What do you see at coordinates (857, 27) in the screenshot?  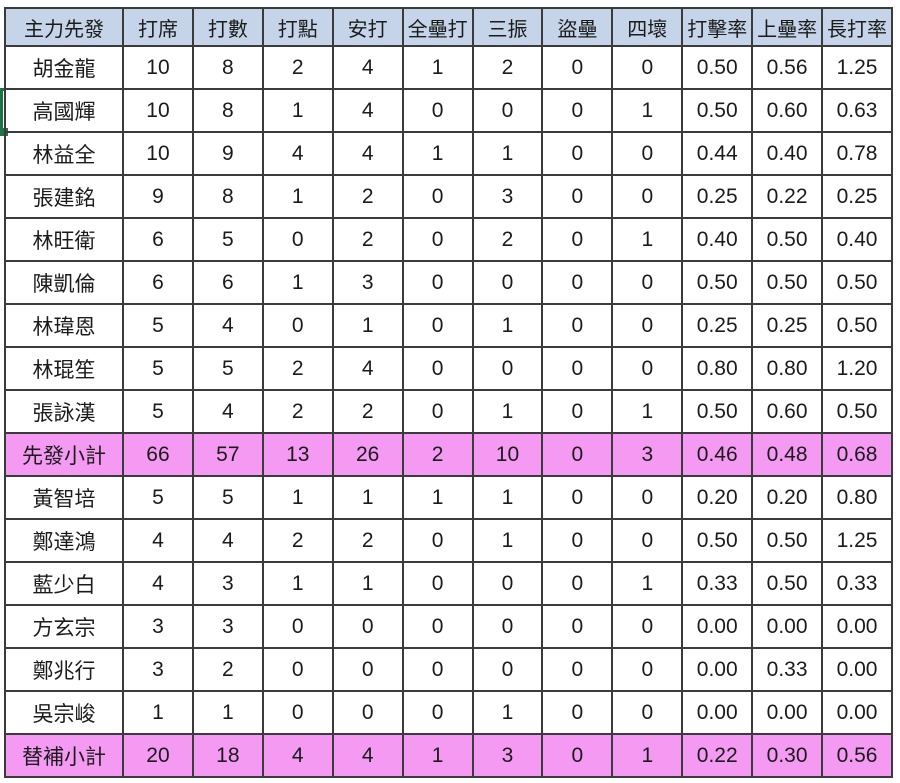 I see `column-header-11: 長打率` at bounding box center [857, 27].